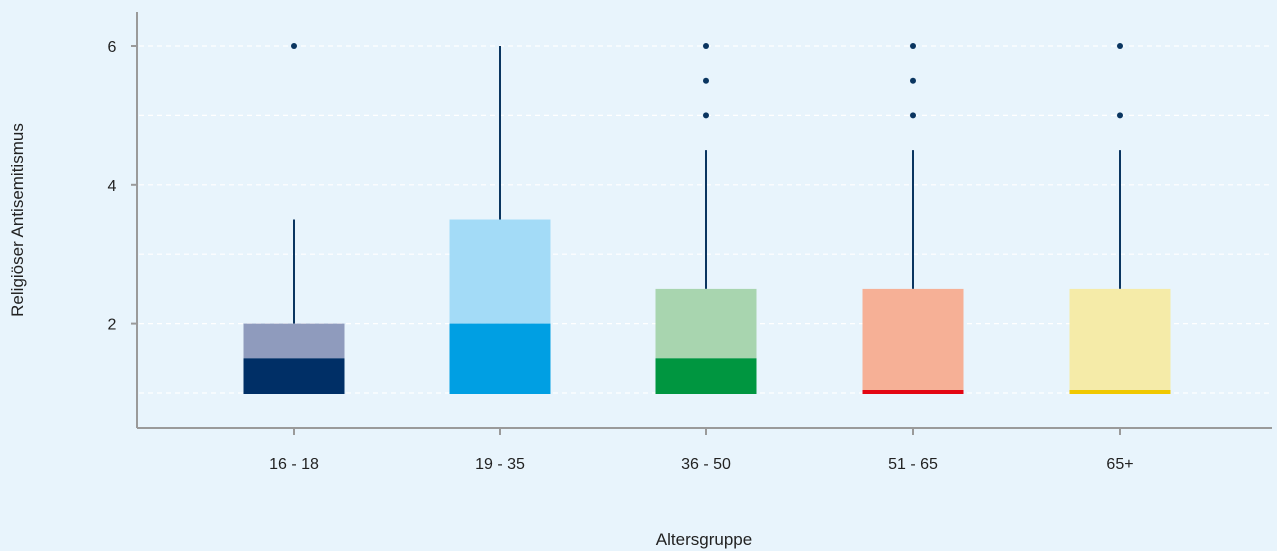  What do you see at coordinates (706, 464) in the screenshot?
I see `x-tick-label: 36 - 50` at bounding box center [706, 464].